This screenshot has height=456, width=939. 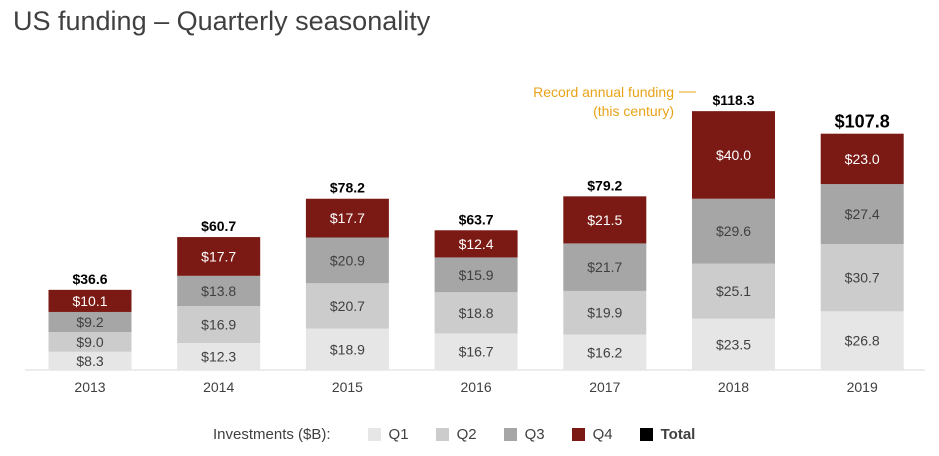 What do you see at coordinates (733, 100) in the screenshot?
I see `total-label: $118.3` at bounding box center [733, 100].